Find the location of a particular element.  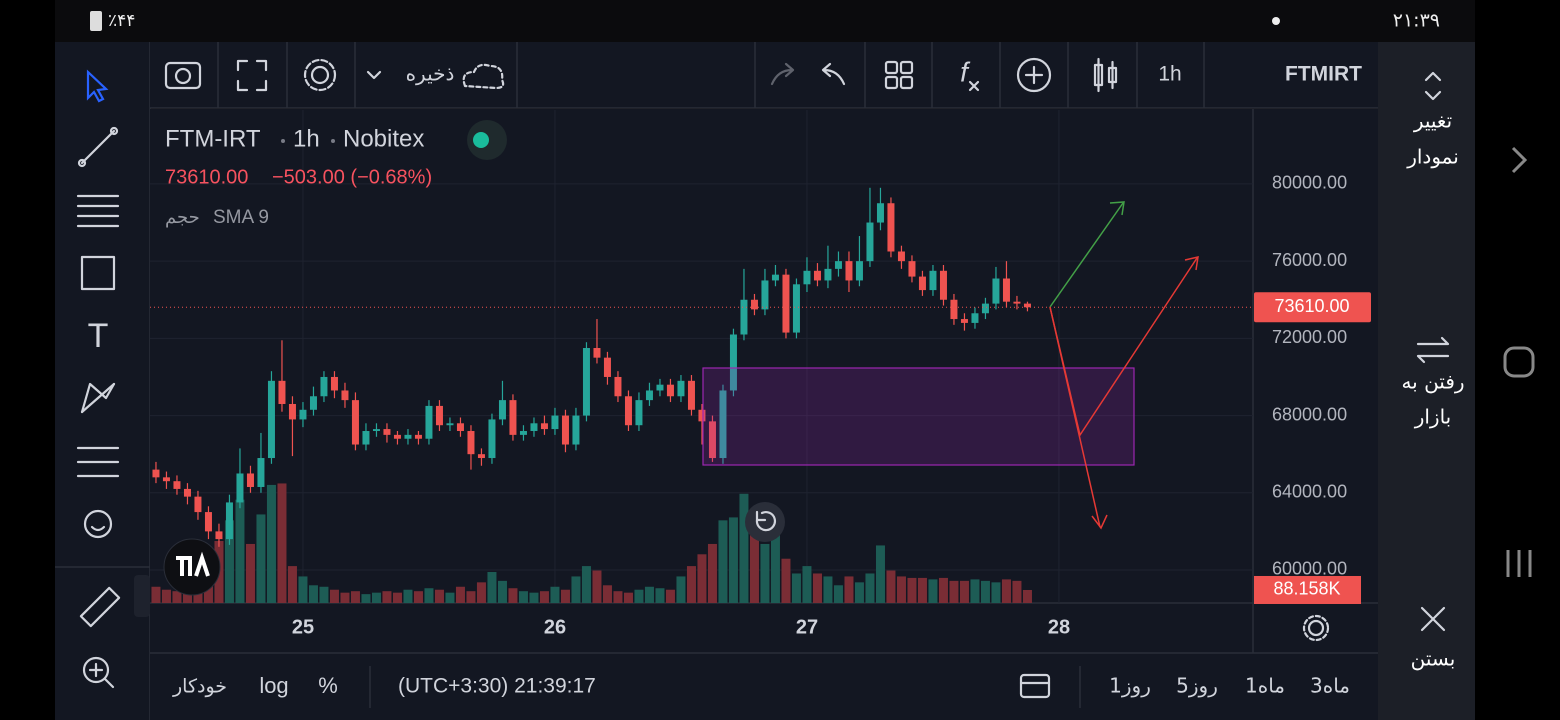

timezone-clock: (UTC+3:30) 21:39:17 is located at coordinates (497, 686).